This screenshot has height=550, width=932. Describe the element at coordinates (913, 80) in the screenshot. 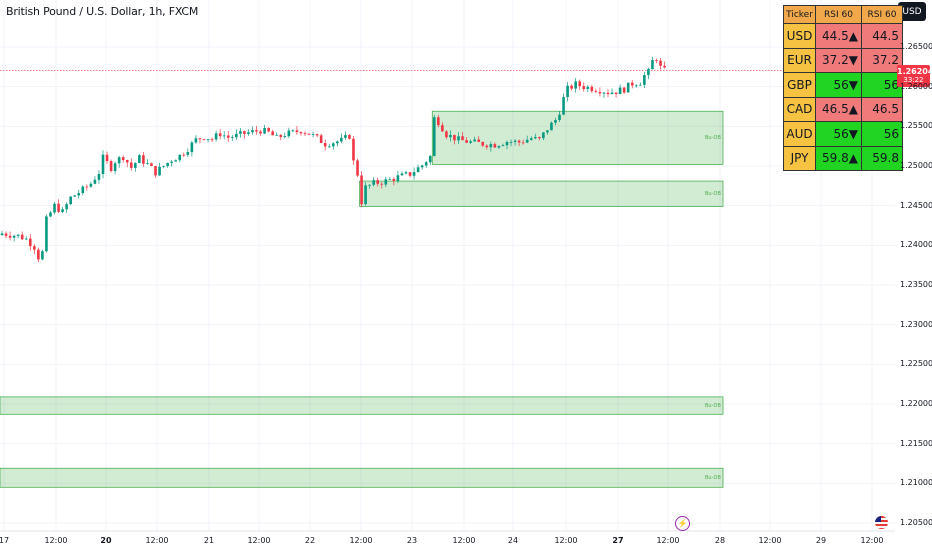

I see `bar-countdown: 33:22` at that location.